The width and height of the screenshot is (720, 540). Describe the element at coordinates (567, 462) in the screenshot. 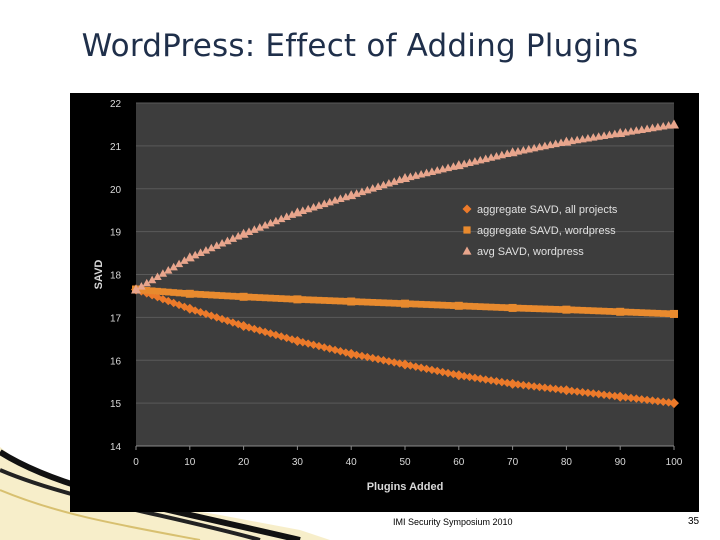

I see `x-tick-label: 80` at that location.